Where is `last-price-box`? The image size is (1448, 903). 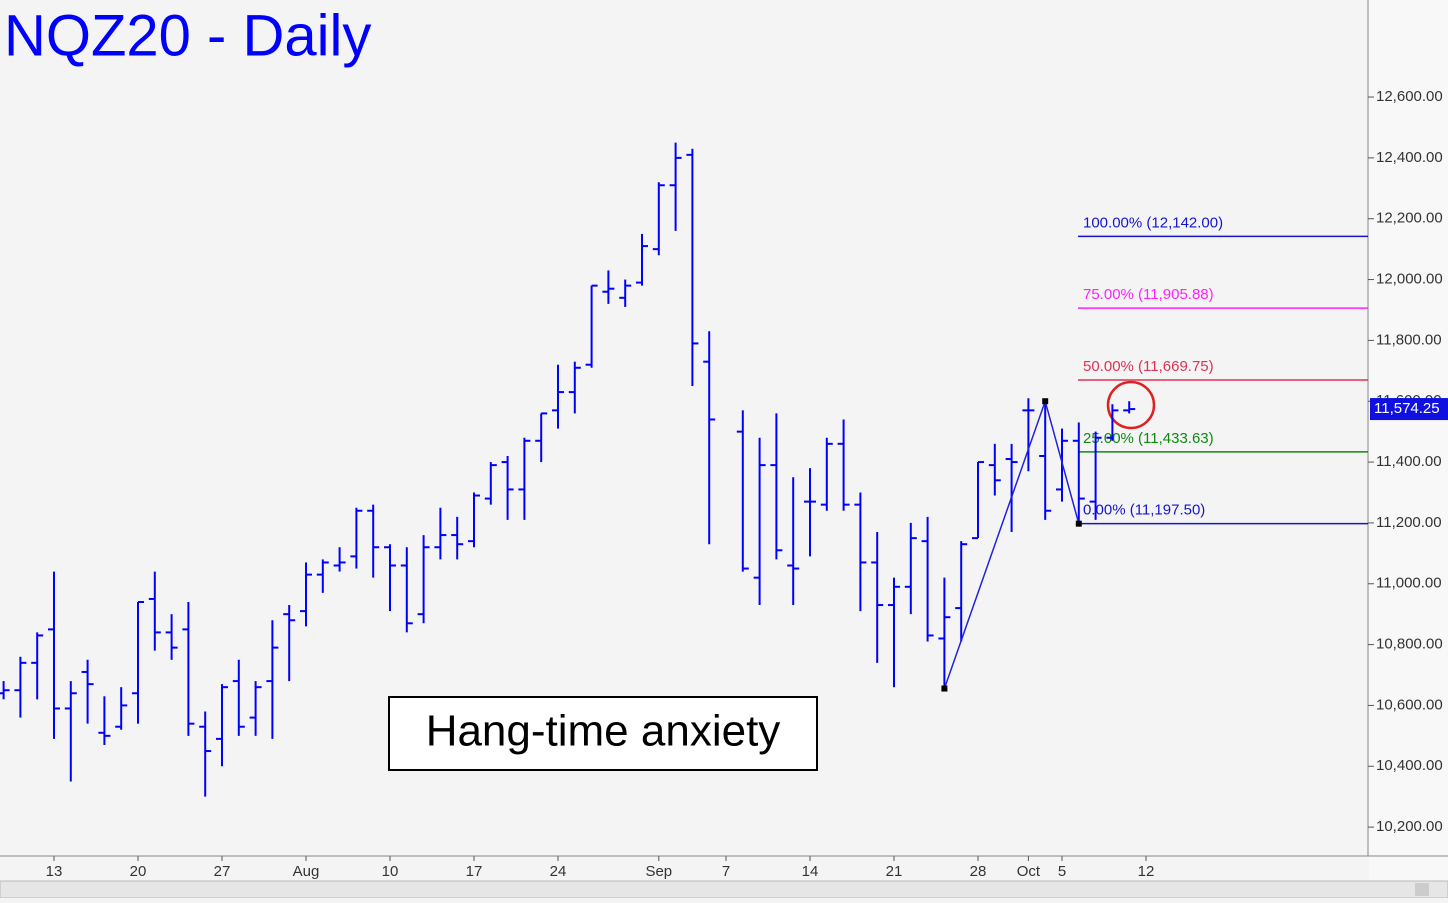
last-price-box is located at coordinates (1409, 409).